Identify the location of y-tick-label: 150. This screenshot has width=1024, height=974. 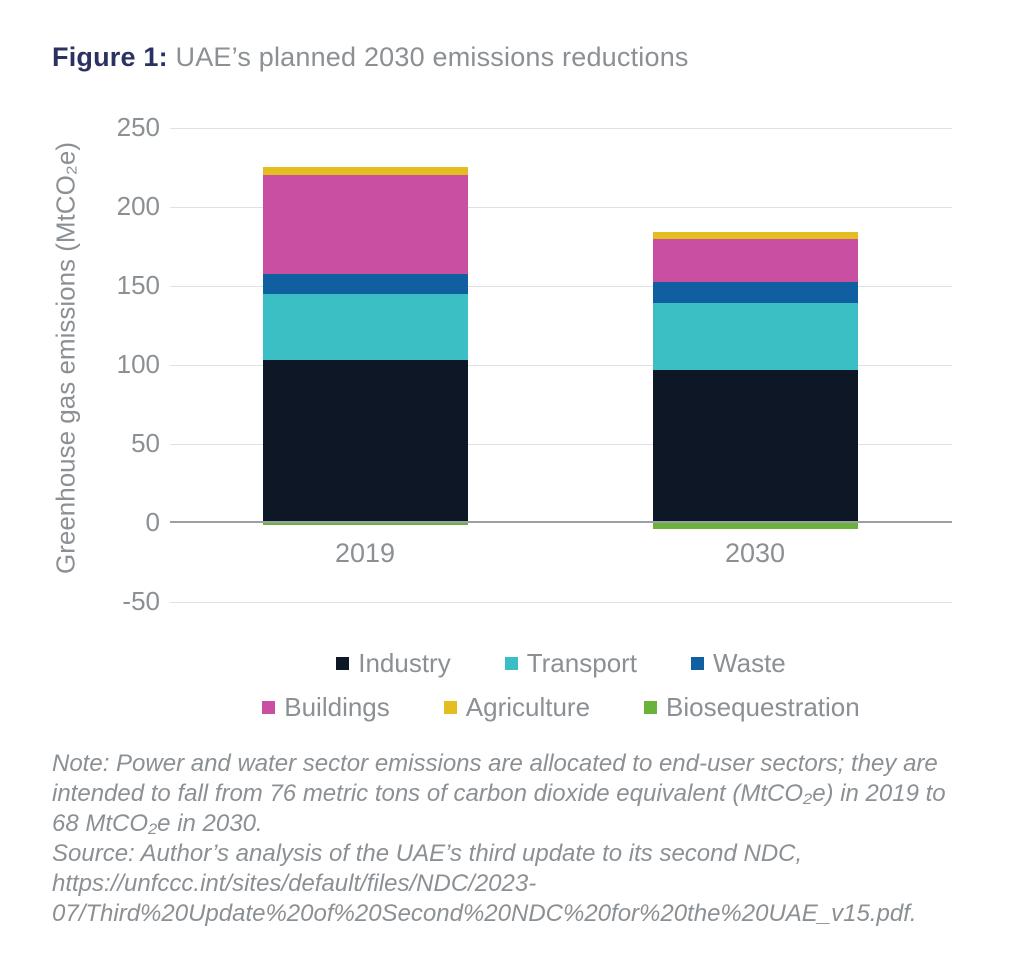
(138, 285).